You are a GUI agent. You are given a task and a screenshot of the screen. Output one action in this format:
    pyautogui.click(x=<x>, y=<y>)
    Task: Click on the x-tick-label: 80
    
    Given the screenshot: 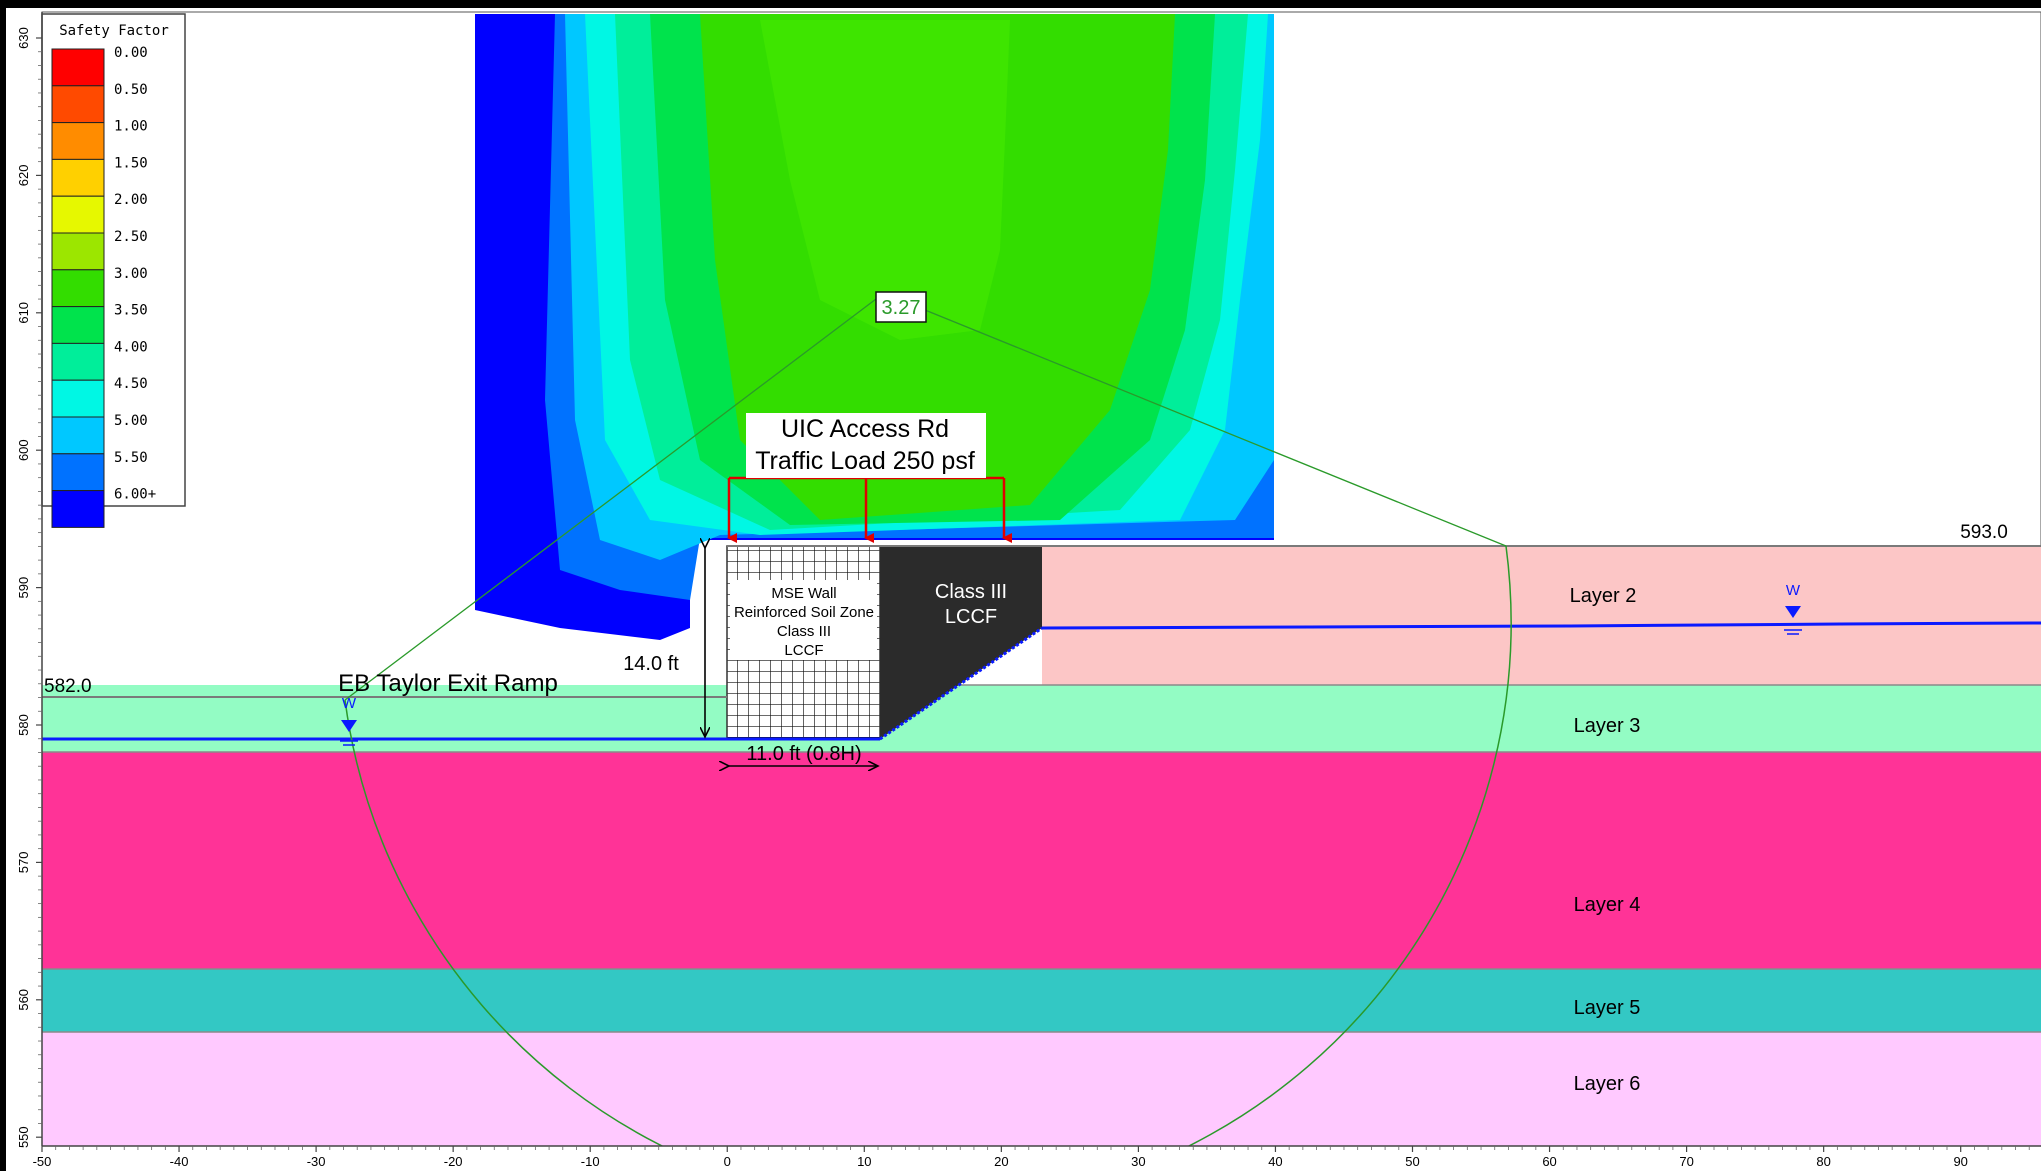 What is the action you would take?
    pyautogui.click(x=1823, y=1161)
    